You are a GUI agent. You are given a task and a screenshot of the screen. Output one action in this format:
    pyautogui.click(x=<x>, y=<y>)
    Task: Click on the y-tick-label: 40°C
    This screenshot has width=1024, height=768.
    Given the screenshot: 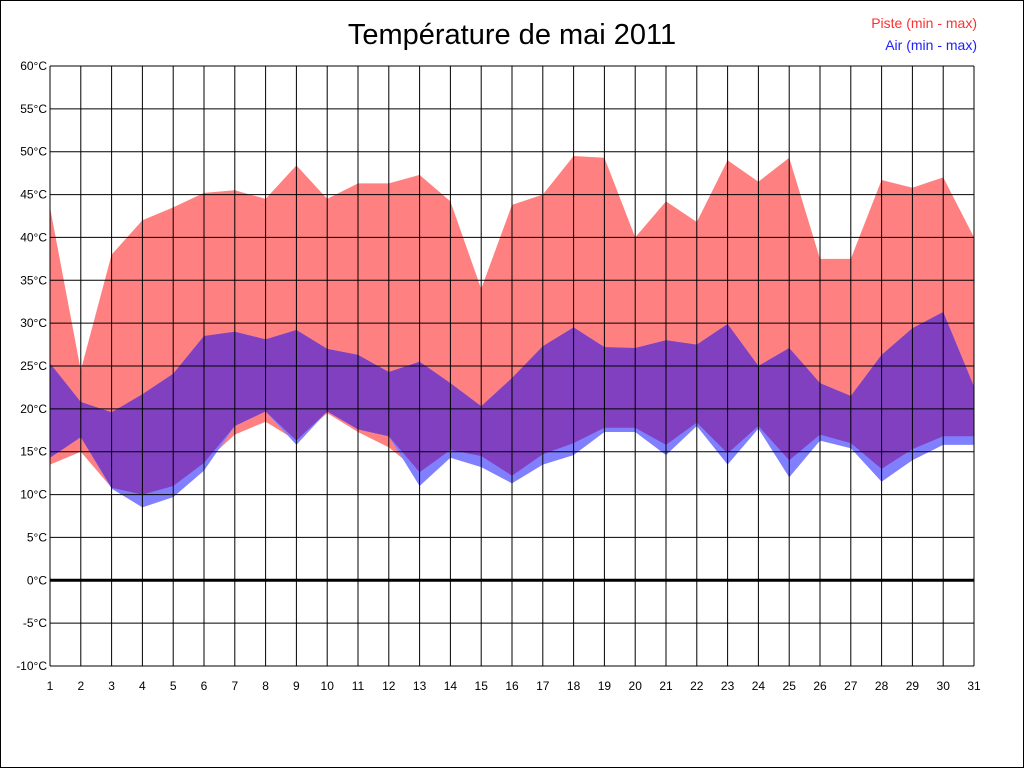 What is the action you would take?
    pyautogui.click(x=33, y=237)
    